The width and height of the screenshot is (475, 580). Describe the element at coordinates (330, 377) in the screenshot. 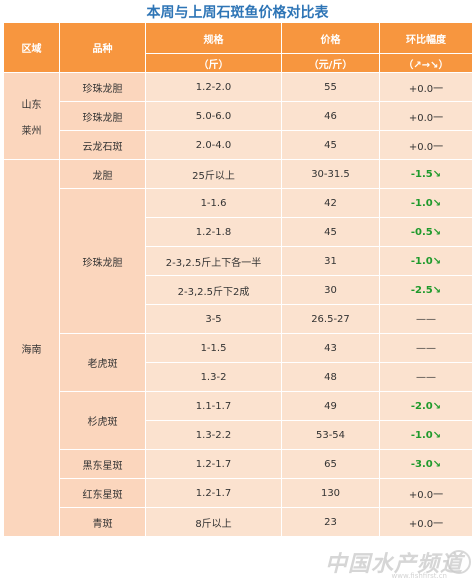

I see `price-cell: 48` at that location.